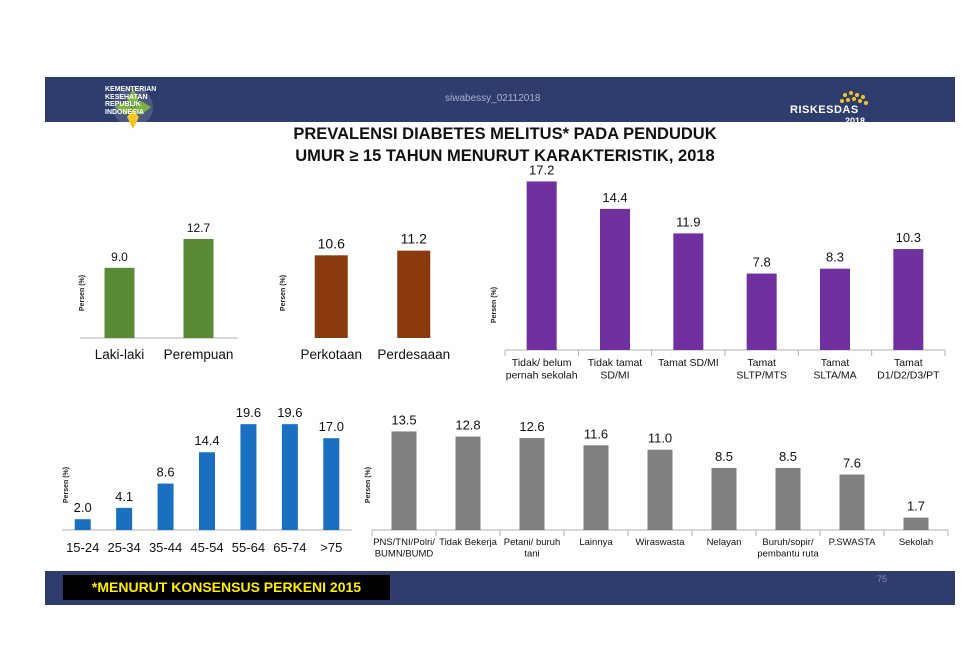 Image resolution: width=968 pixels, height=656 pixels. What do you see at coordinates (331, 354) in the screenshot?
I see `category-label: Perkotaan` at bounding box center [331, 354].